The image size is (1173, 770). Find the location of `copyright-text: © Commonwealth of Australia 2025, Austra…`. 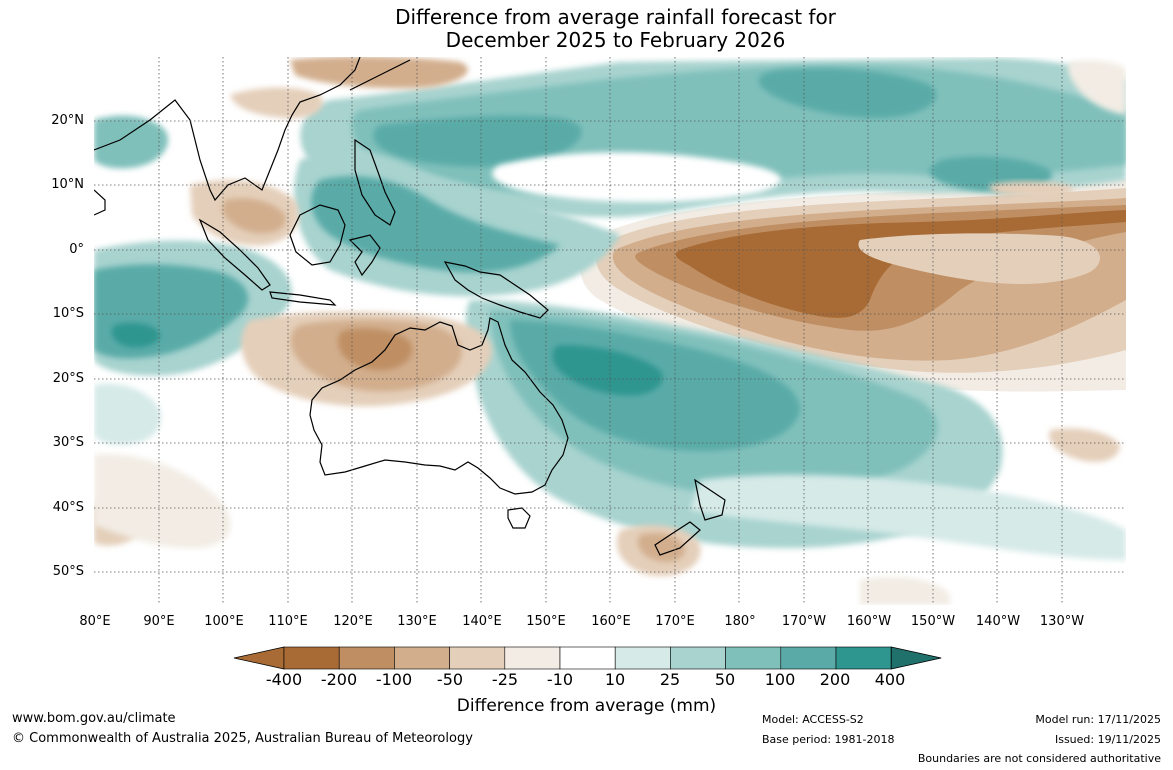

copyright-text: © Commonwealth of Australia 2025, Austra… is located at coordinates (242, 738).